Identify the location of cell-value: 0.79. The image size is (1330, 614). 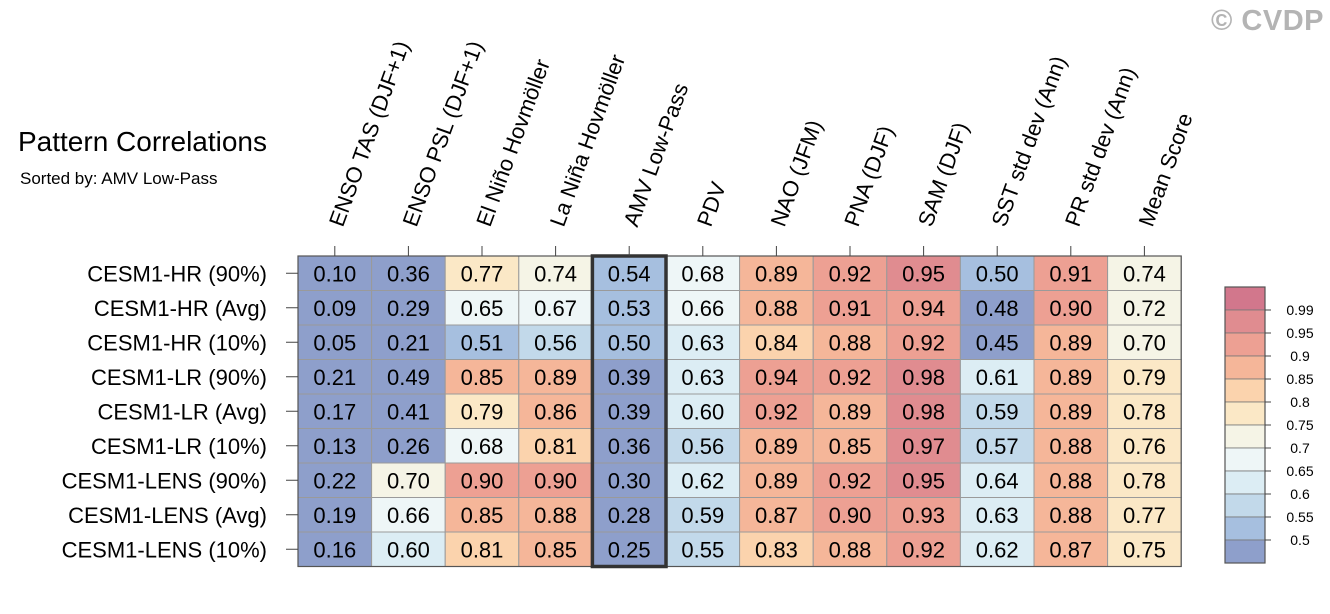
(1144, 377).